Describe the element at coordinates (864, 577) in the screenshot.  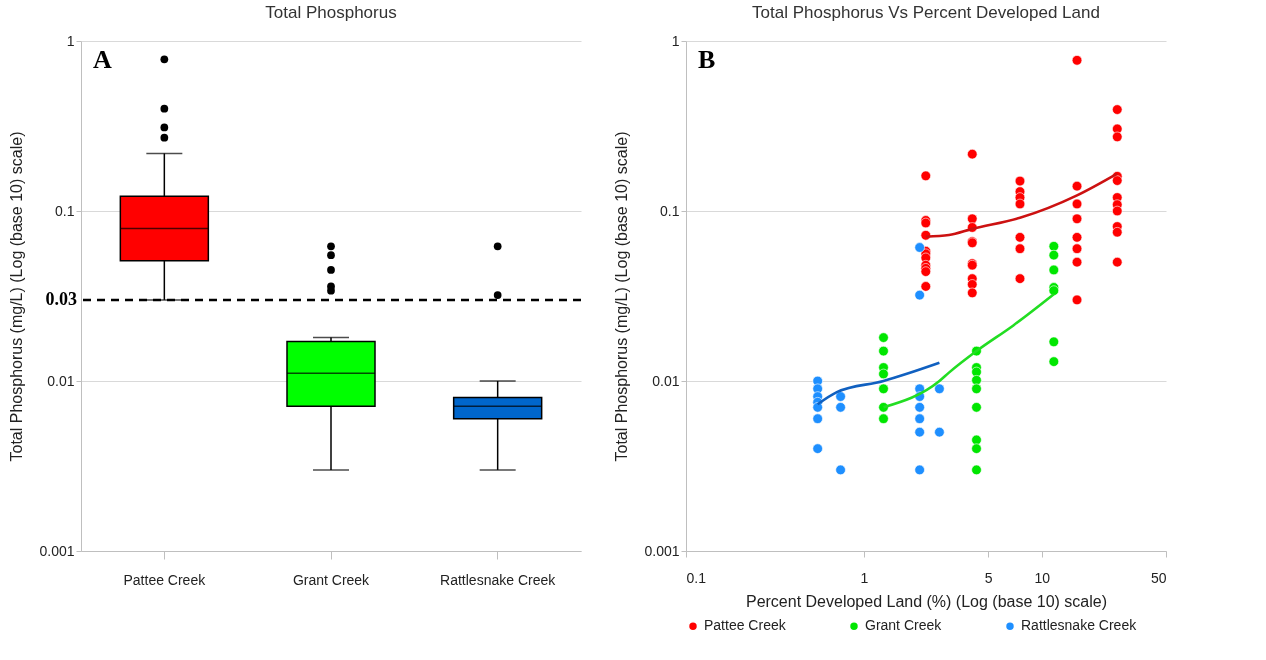
I see `x-tick-label: 1` at that location.